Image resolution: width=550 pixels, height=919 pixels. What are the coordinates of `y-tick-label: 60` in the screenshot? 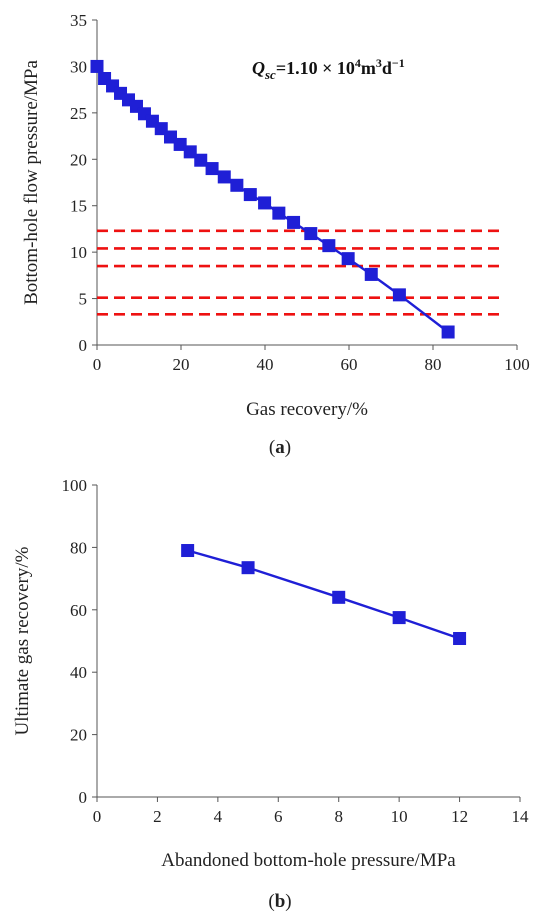 It's located at (78, 610).